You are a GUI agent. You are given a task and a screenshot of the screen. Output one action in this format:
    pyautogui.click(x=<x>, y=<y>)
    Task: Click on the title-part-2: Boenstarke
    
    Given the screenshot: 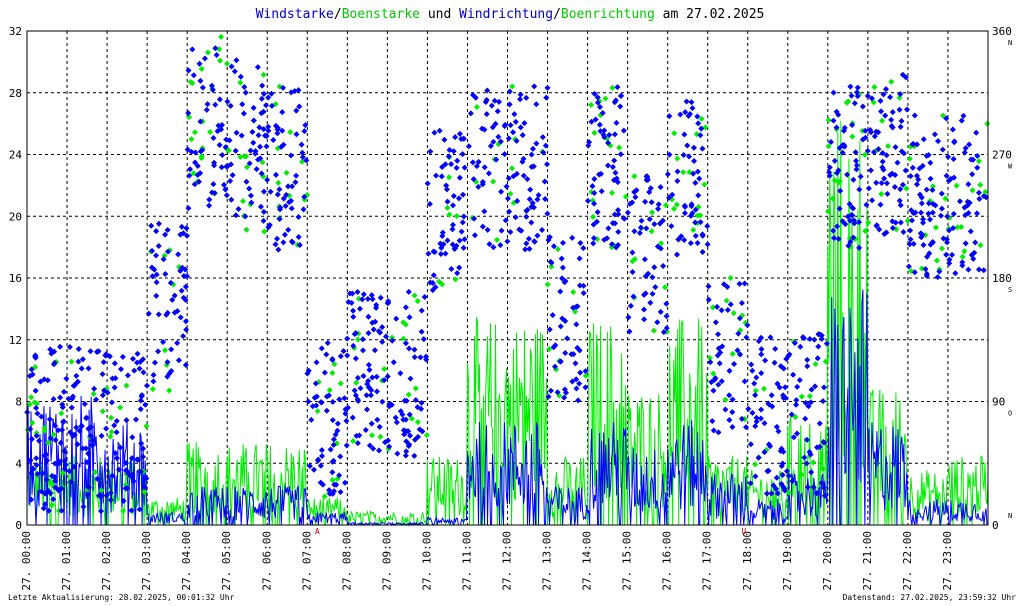 What is the action you would take?
    pyautogui.click(x=381, y=14)
    